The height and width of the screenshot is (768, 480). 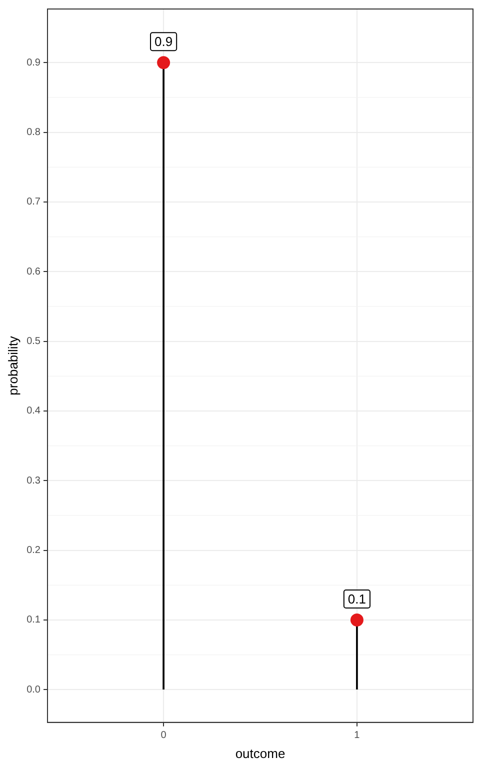 What do you see at coordinates (357, 599) in the screenshot?
I see `data-label: 0.1` at bounding box center [357, 599].